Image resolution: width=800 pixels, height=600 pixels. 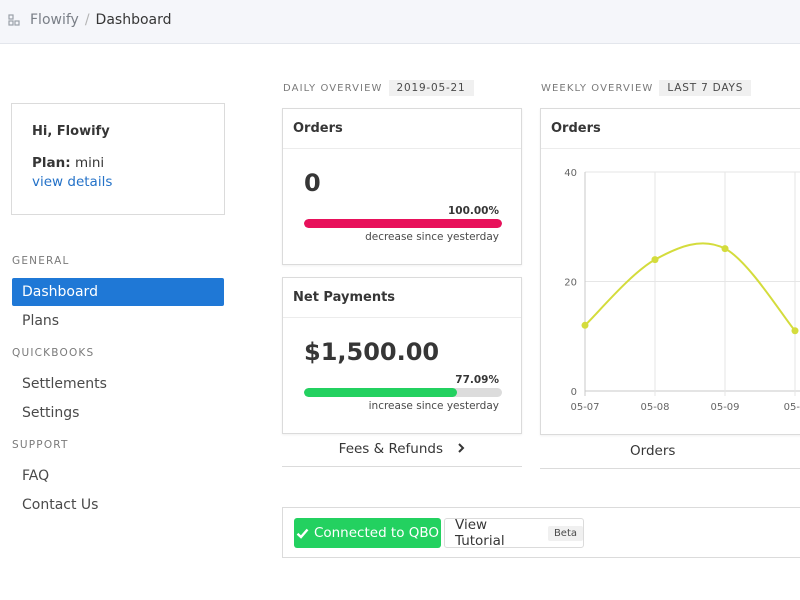 What do you see at coordinates (570, 173) in the screenshot?
I see `y-tick-label: 40` at bounding box center [570, 173].